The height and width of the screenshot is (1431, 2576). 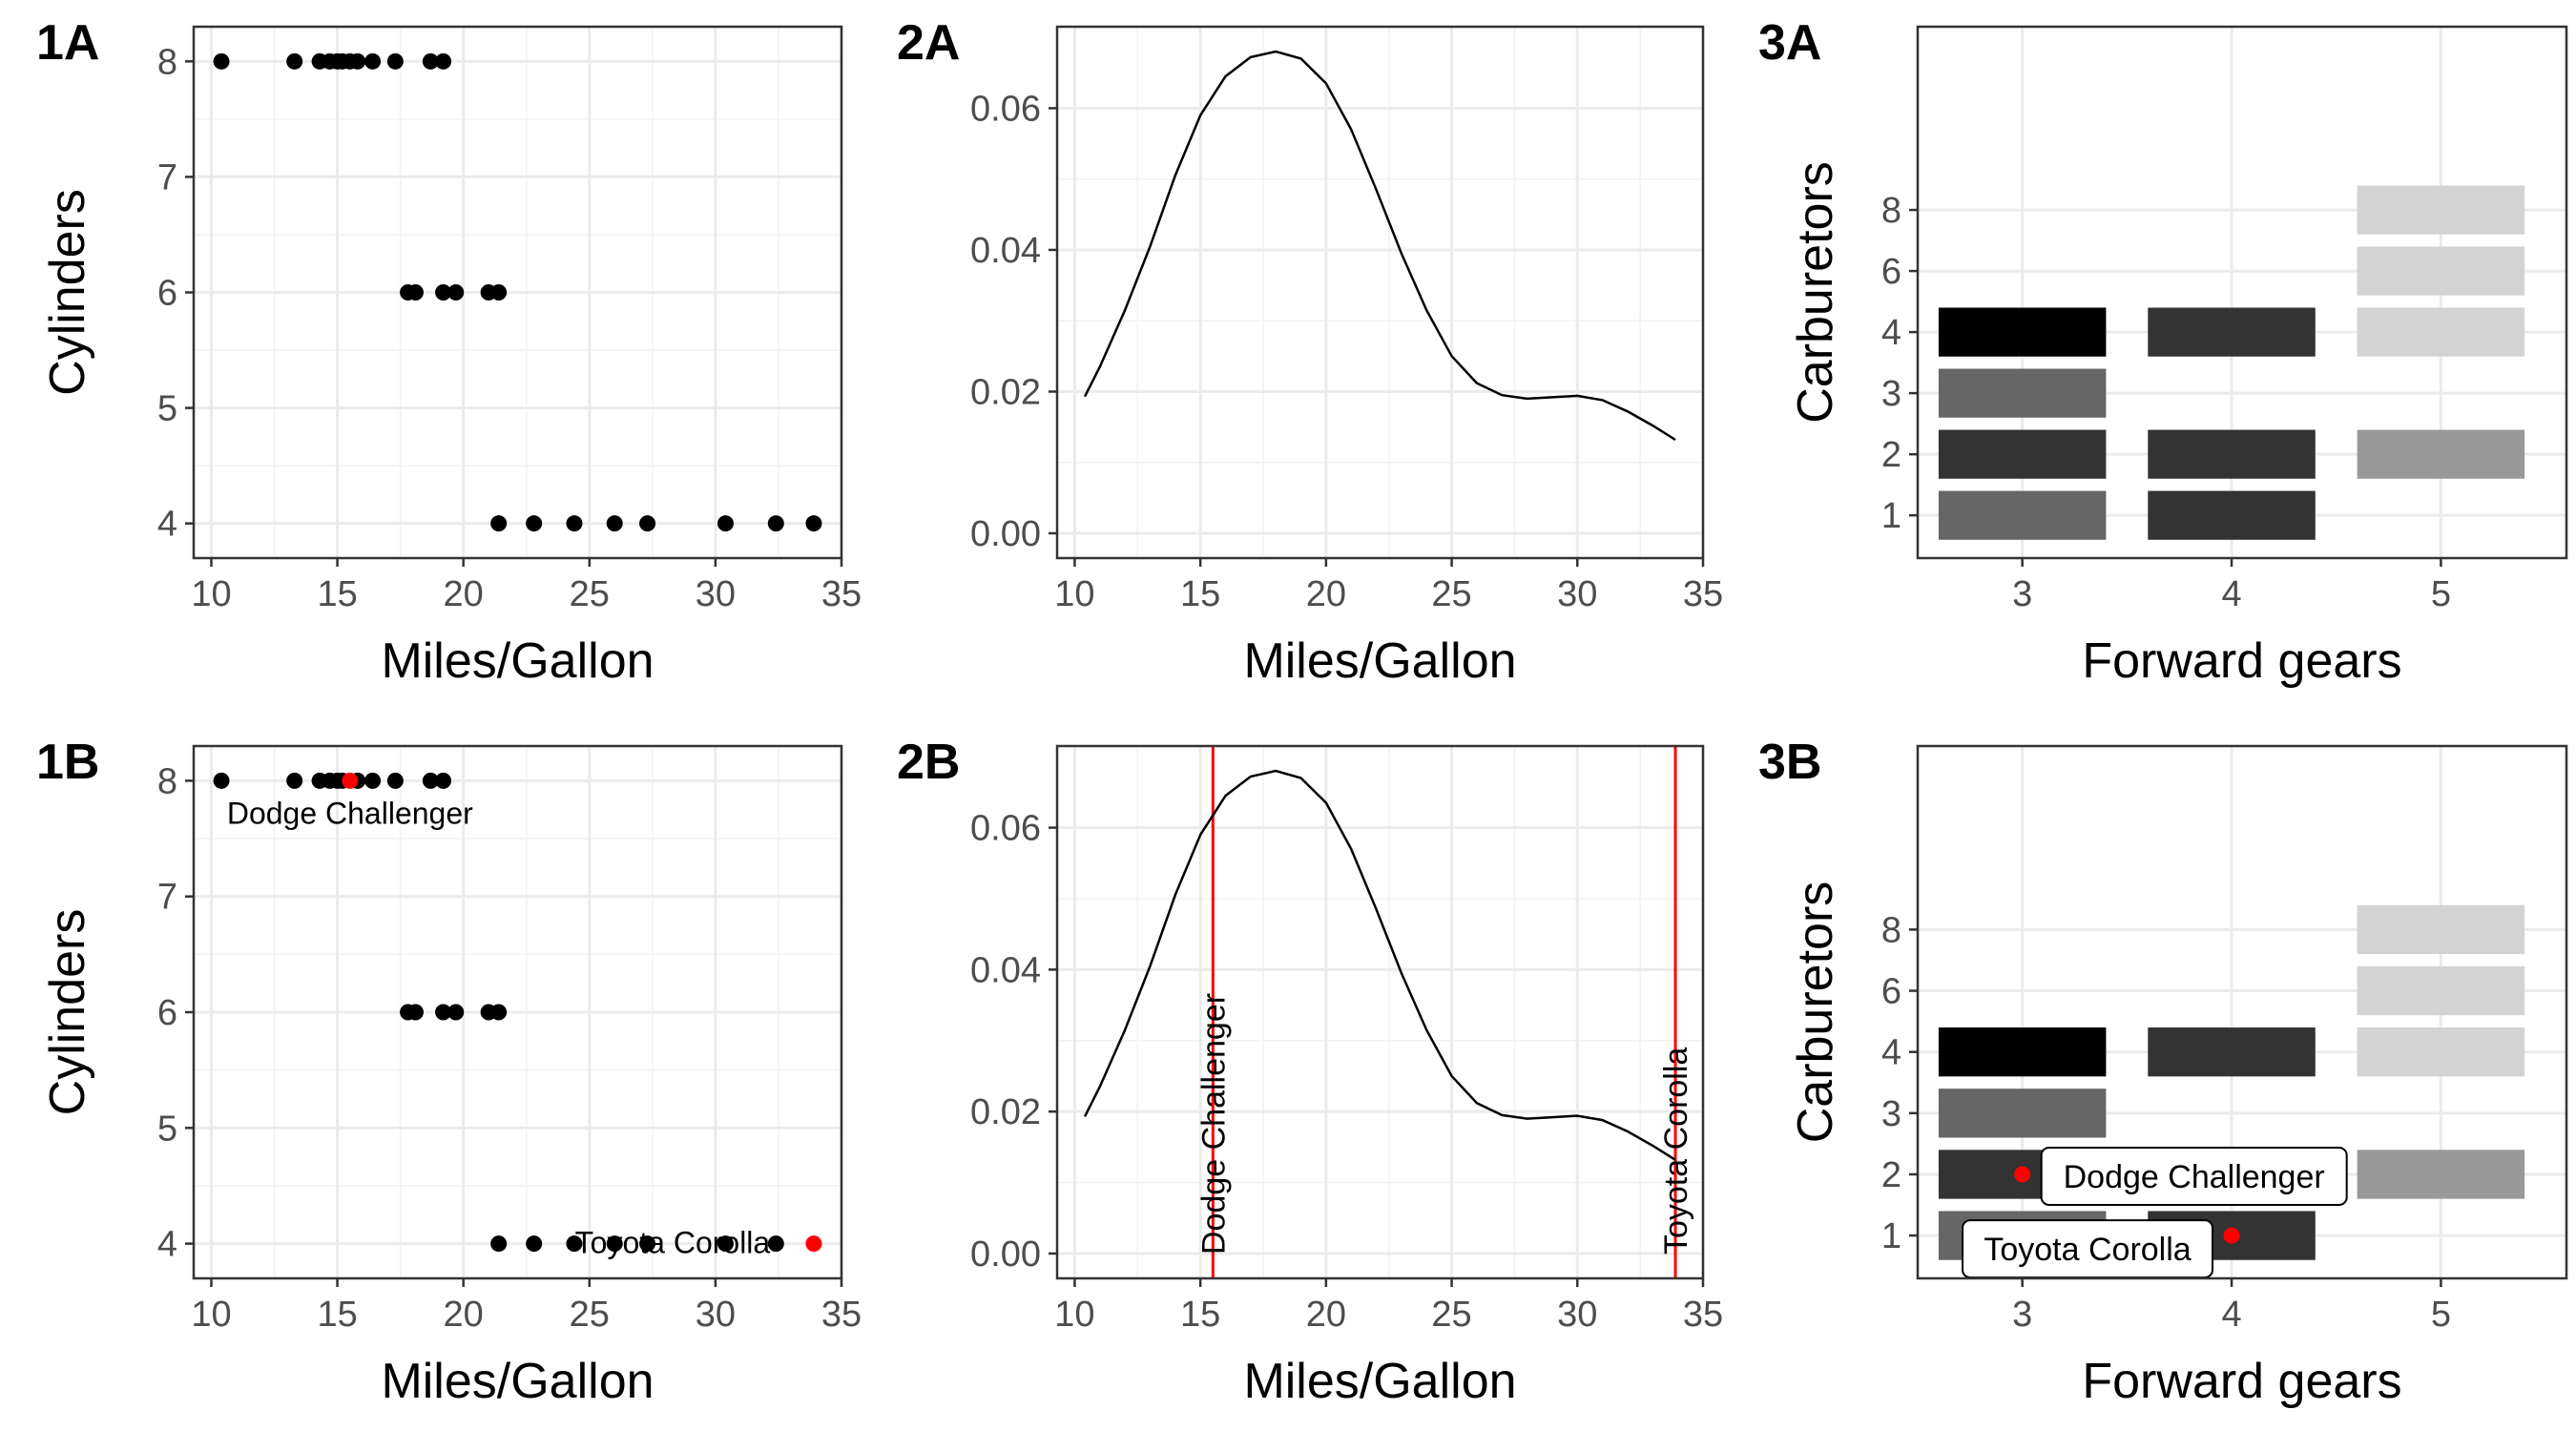 I want to click on panel-tag: 1B, so click(x=67, y=762).